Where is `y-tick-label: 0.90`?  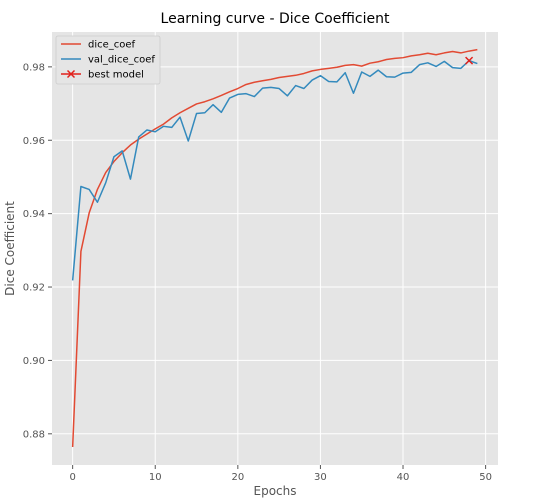
y-tick-label: 0.90 is located at coordinates (34, 361).